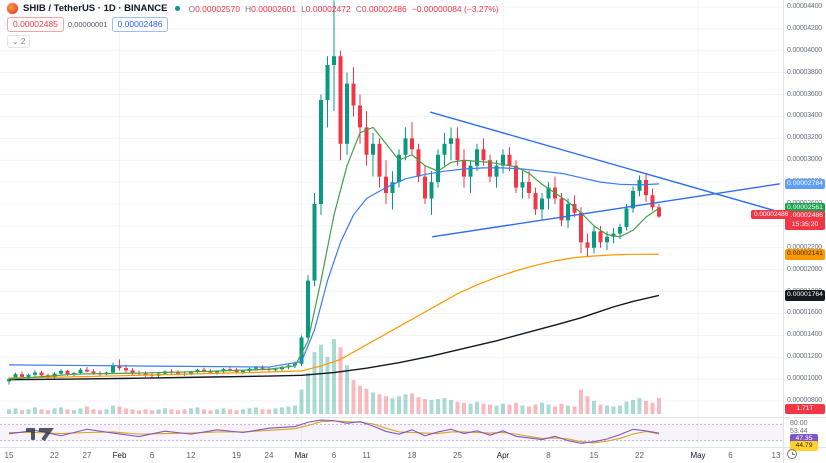 The height and width of the screenshot is (463, 826). What do you see at coordinates (548, 455) in the screenshot?
I see `time-tick-label: 8` at bounding box center [548, 455].